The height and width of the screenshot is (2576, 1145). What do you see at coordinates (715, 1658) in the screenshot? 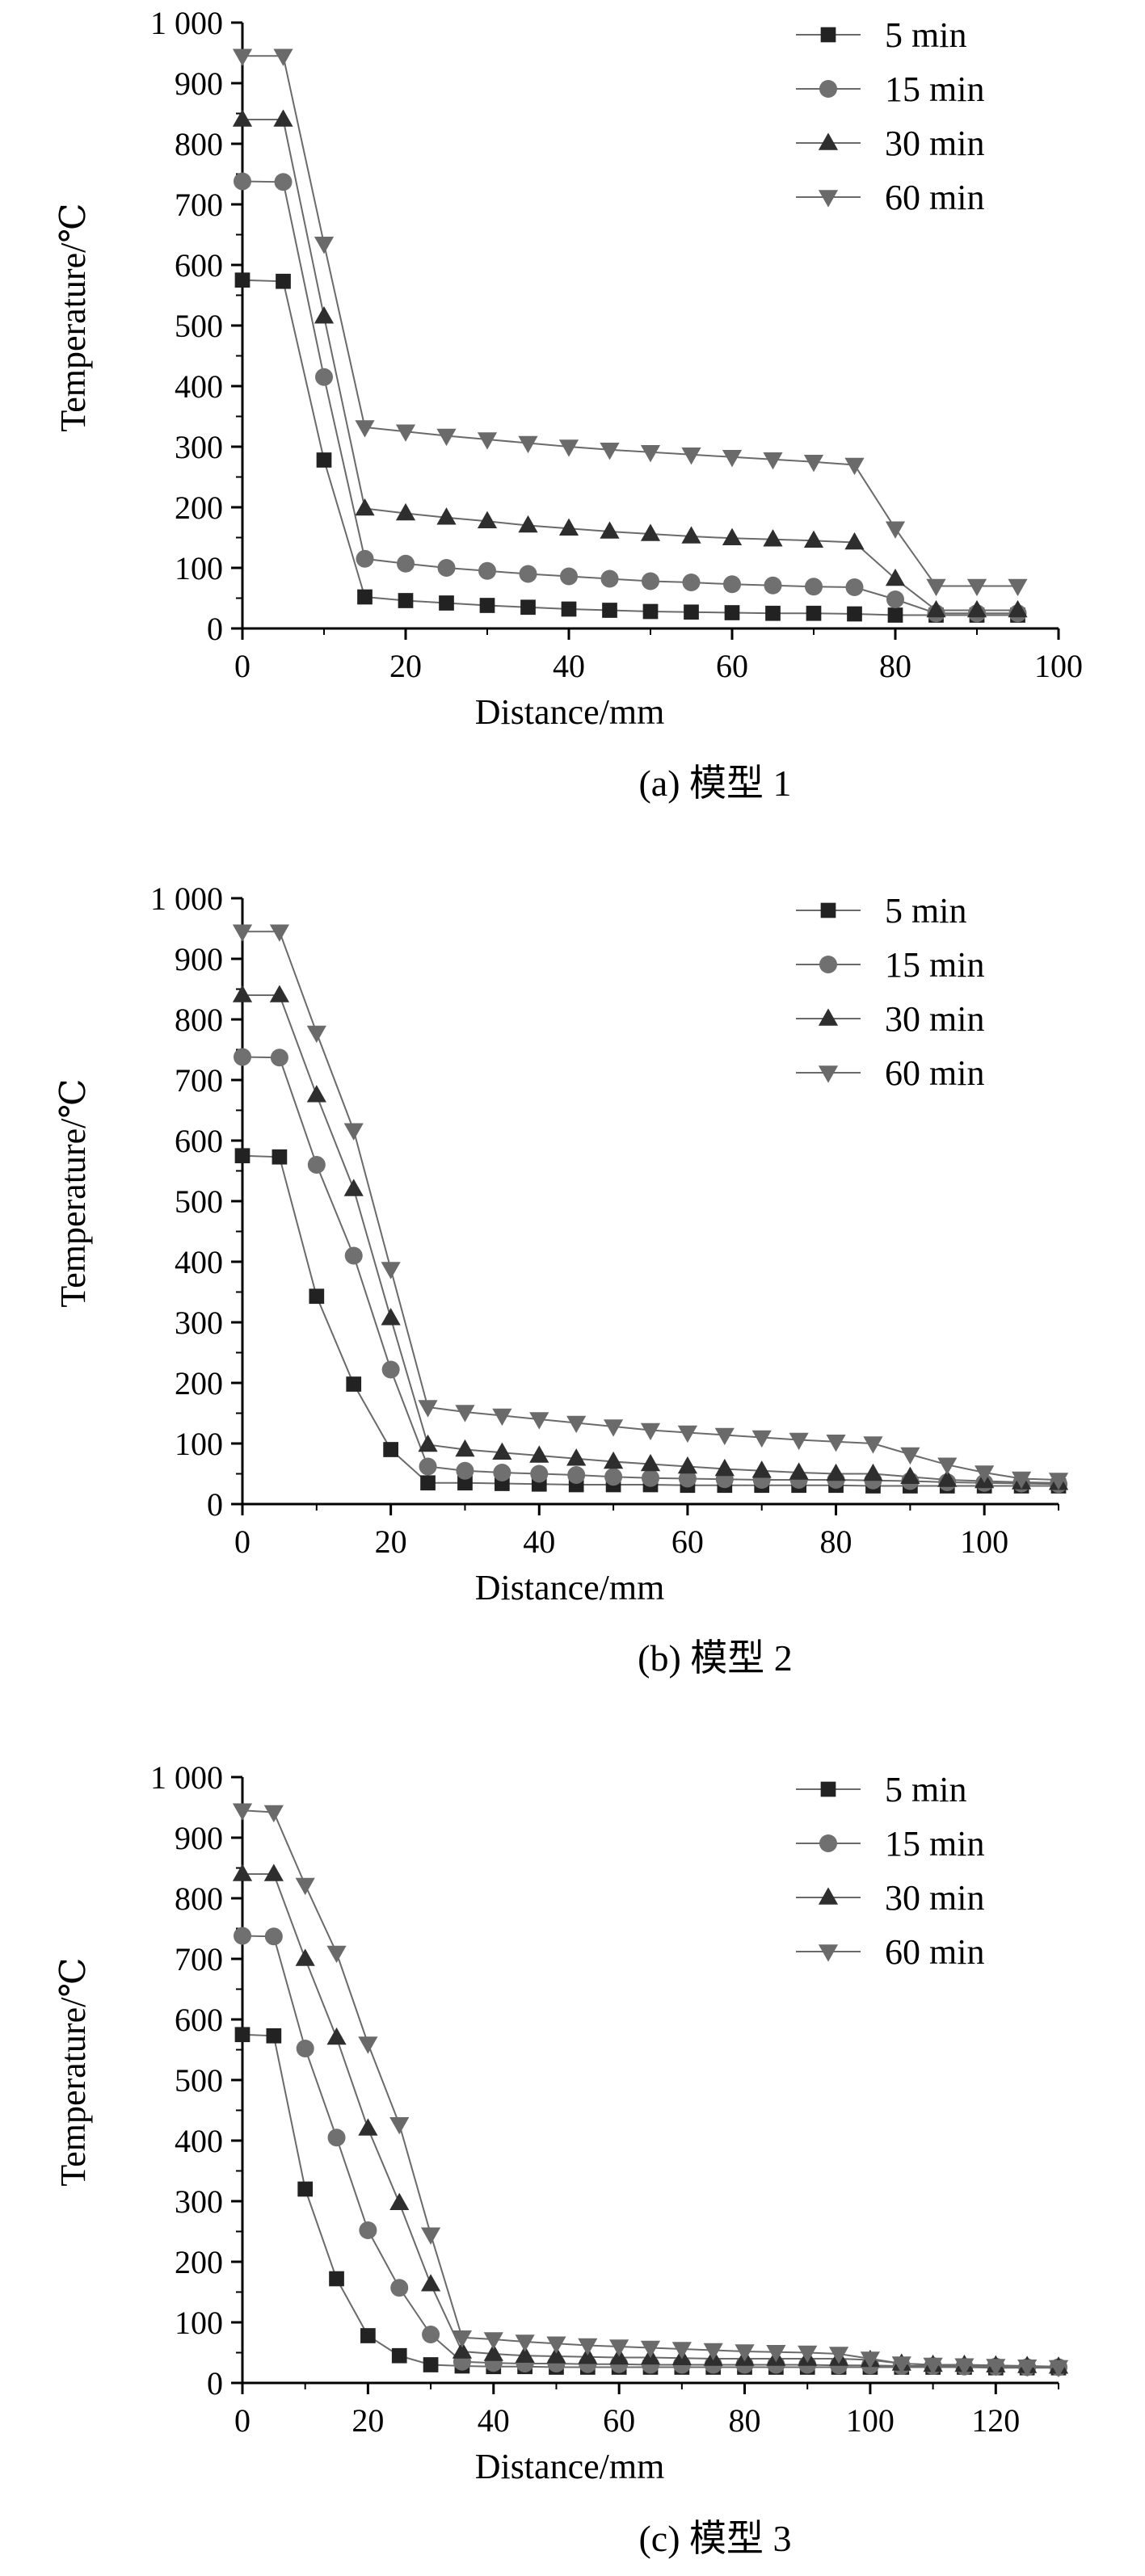
I see `figure-caption: (b) 模型 2` at bounding box center [715, 1658].